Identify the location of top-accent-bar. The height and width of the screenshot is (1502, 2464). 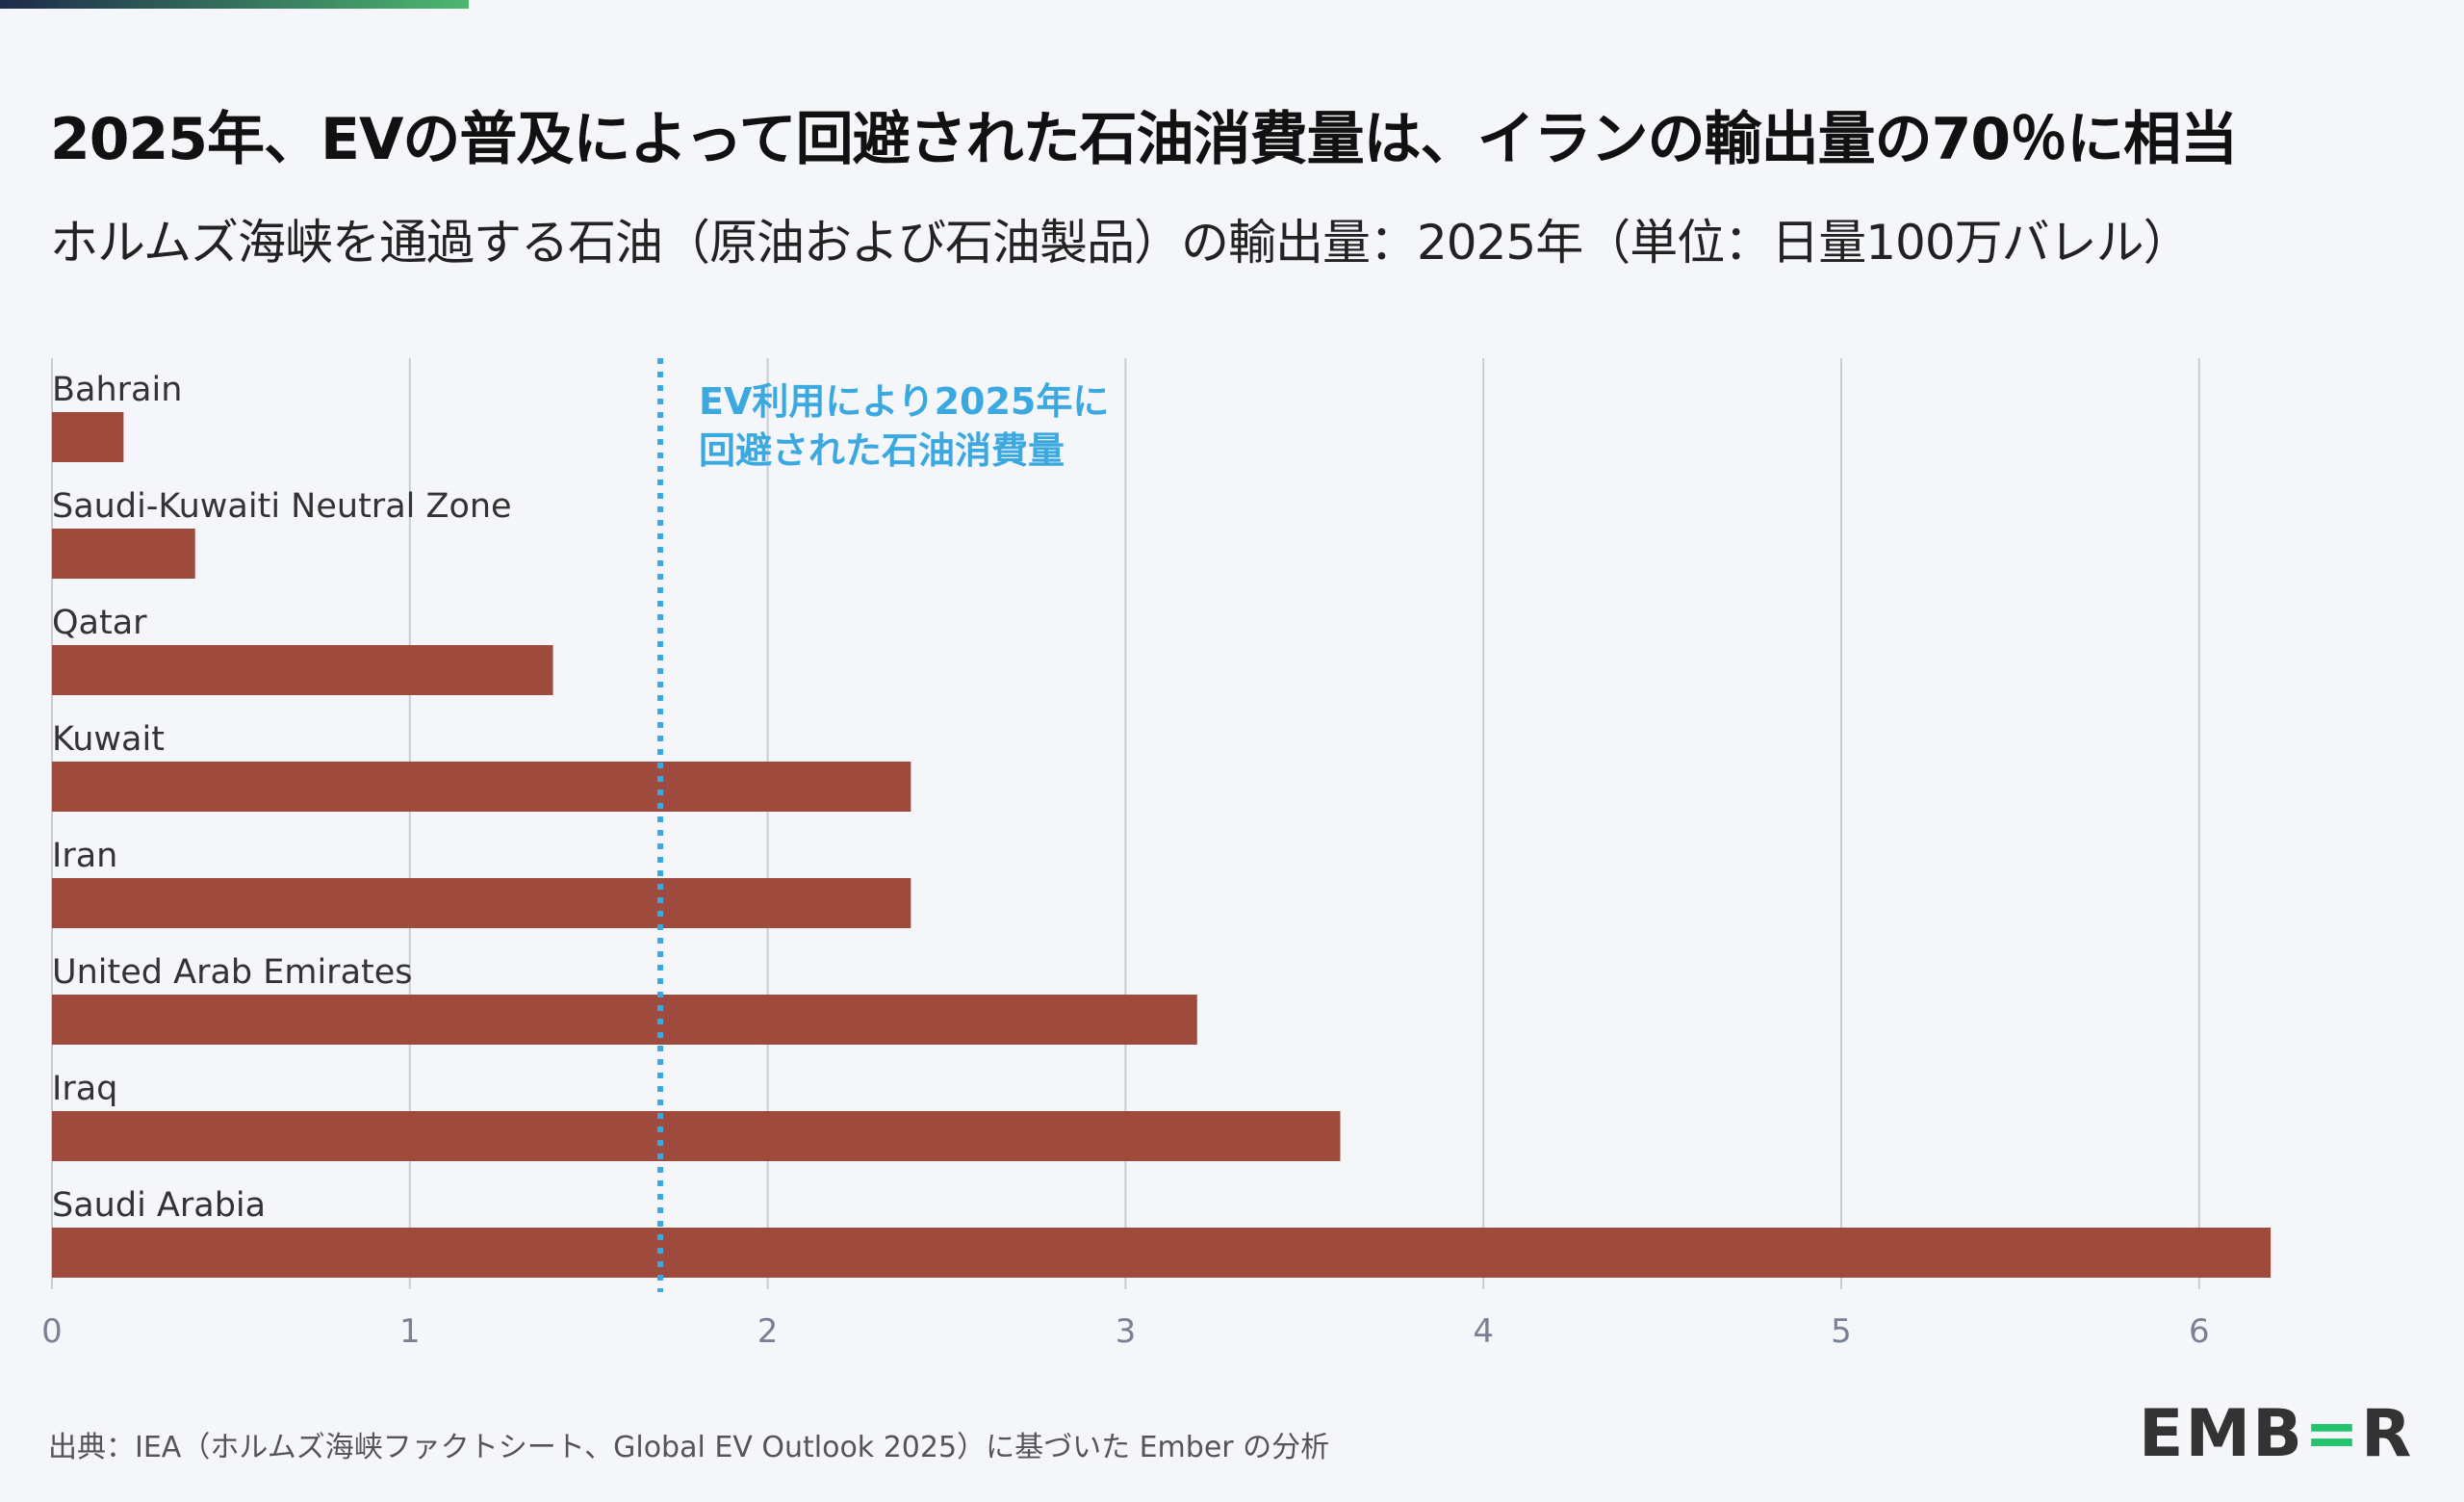
(234, 5).